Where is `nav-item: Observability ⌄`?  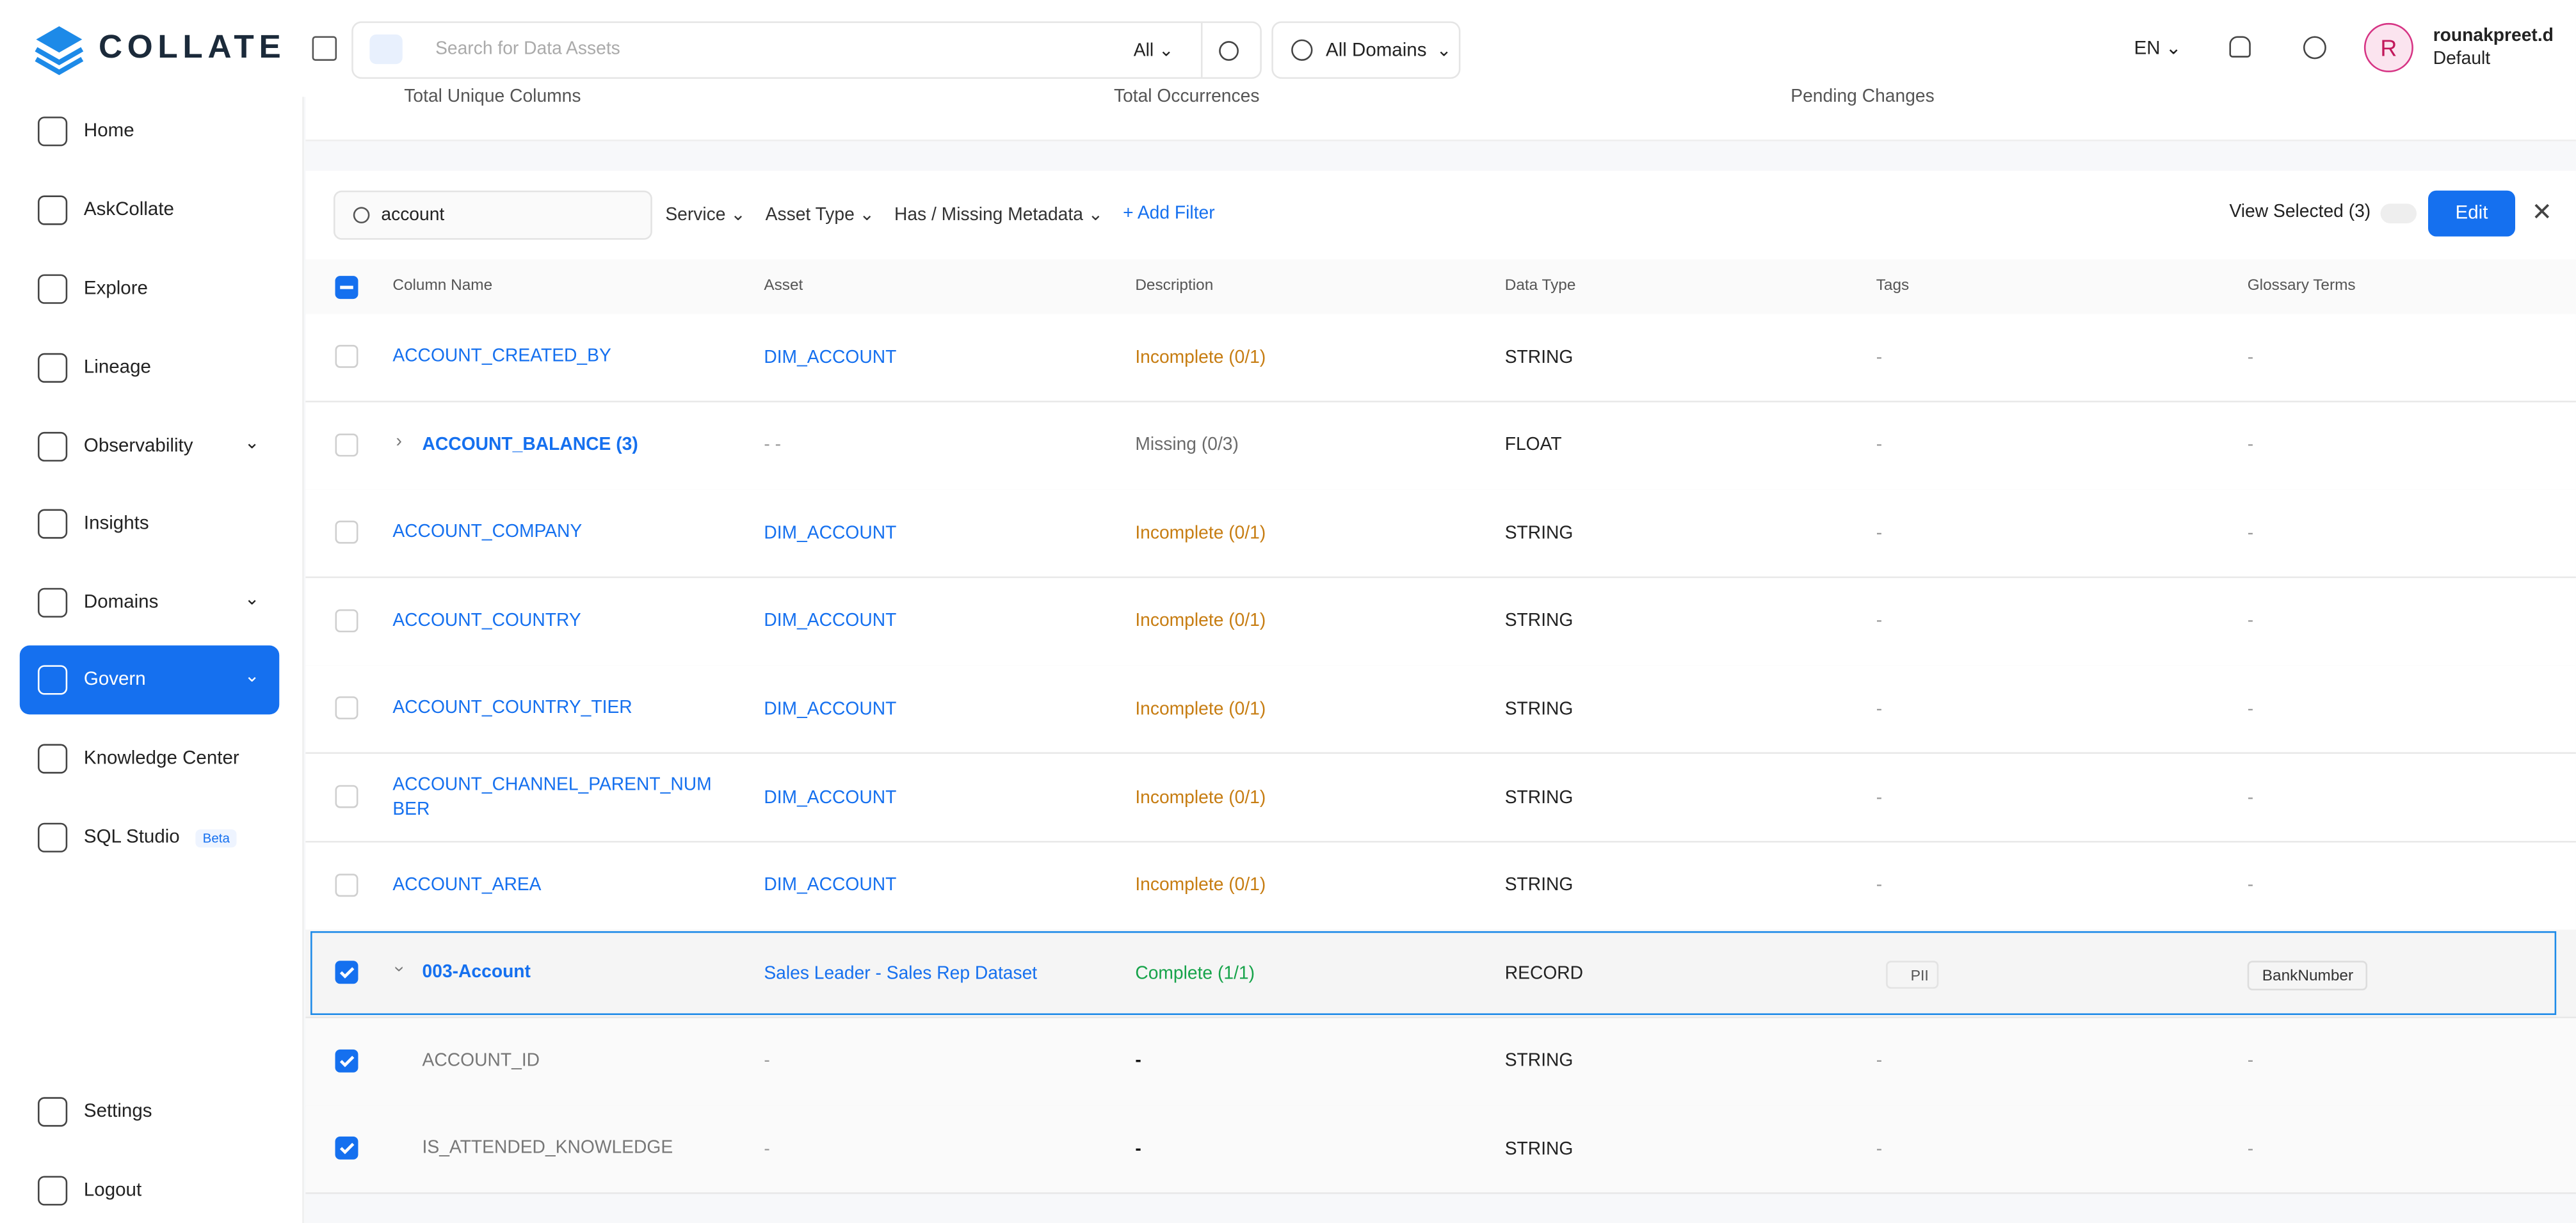
nav-item: Observability ⌄ is located at coordinates (149, 447).